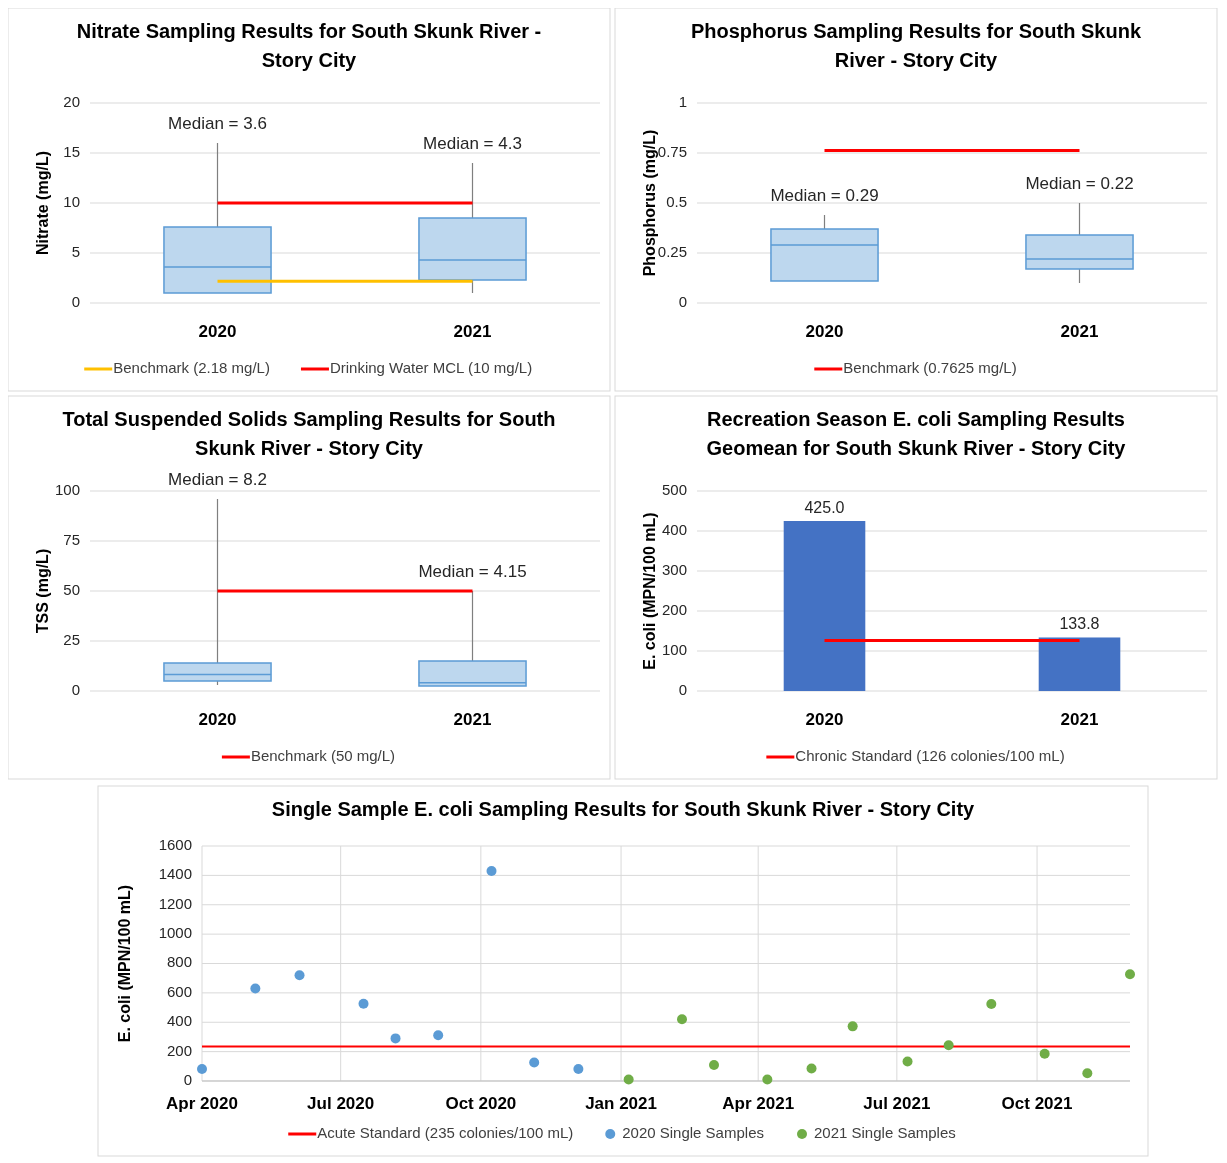 This screenshot has width=1227, height=1163. I want to click on x-tick-label: Apr 2020, so click(202, 1103).